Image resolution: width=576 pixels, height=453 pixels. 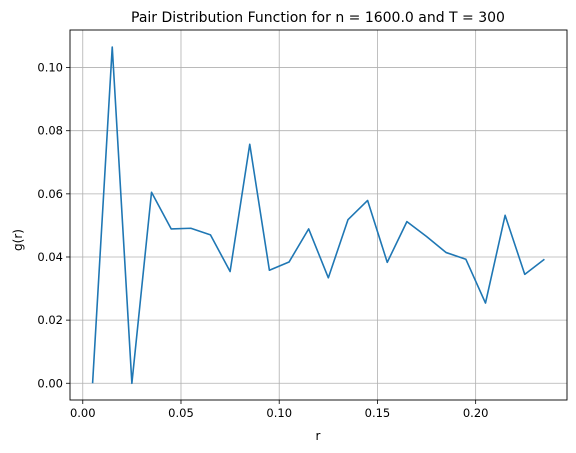 What do you see at coordinates (476, 413) in the screenshot?
I see `x-tick-label: 0.20` at bounding box center [476, 413].